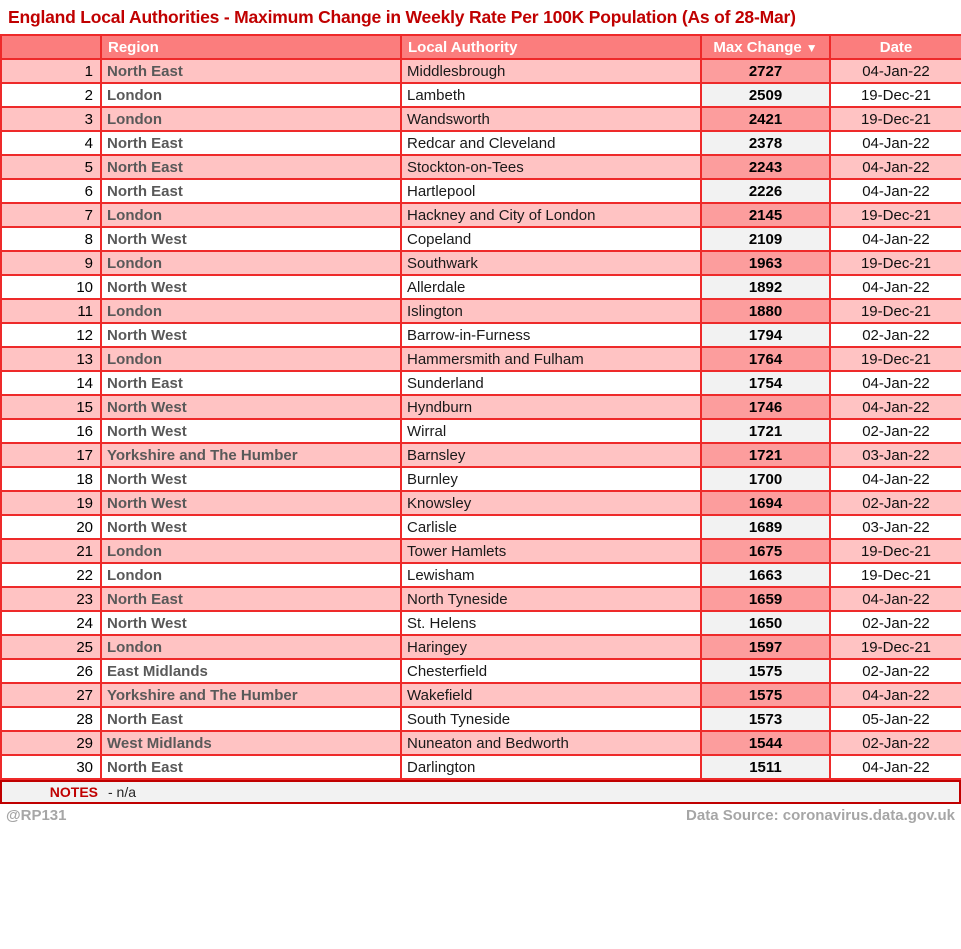 The image size is (961, 949). I want to click on rank-cell: 3, so click(51, 119).